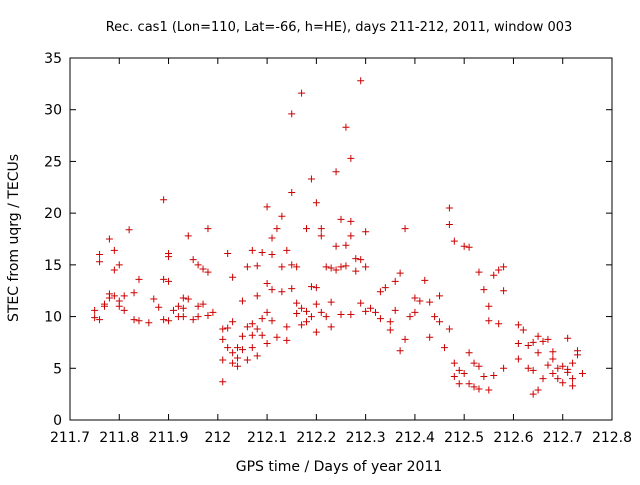 This screenshot has width=640, height=485. Describe the element at coordinates (339, 467) in the screenshot. I see `x-axis-label: GPS time / Days of year 2011` at that location.